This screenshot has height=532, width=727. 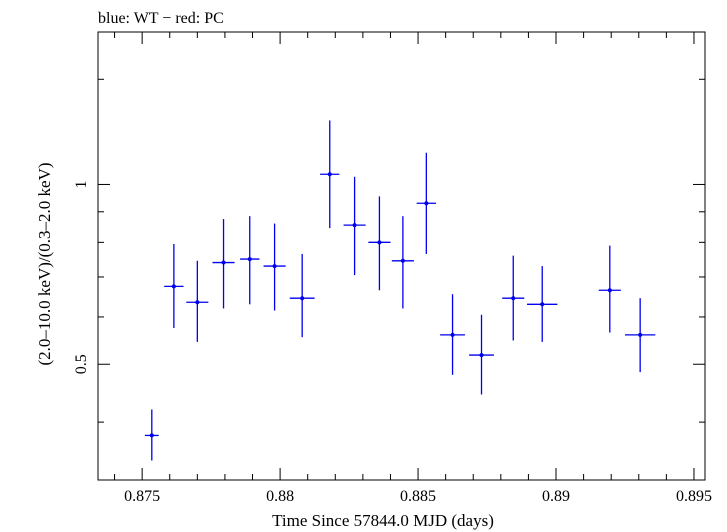 What do you see at coordinates (161, 18) in the screenshot?
I see `chart-title: blue: WT − red: PC` at bounding box center [161, 18].